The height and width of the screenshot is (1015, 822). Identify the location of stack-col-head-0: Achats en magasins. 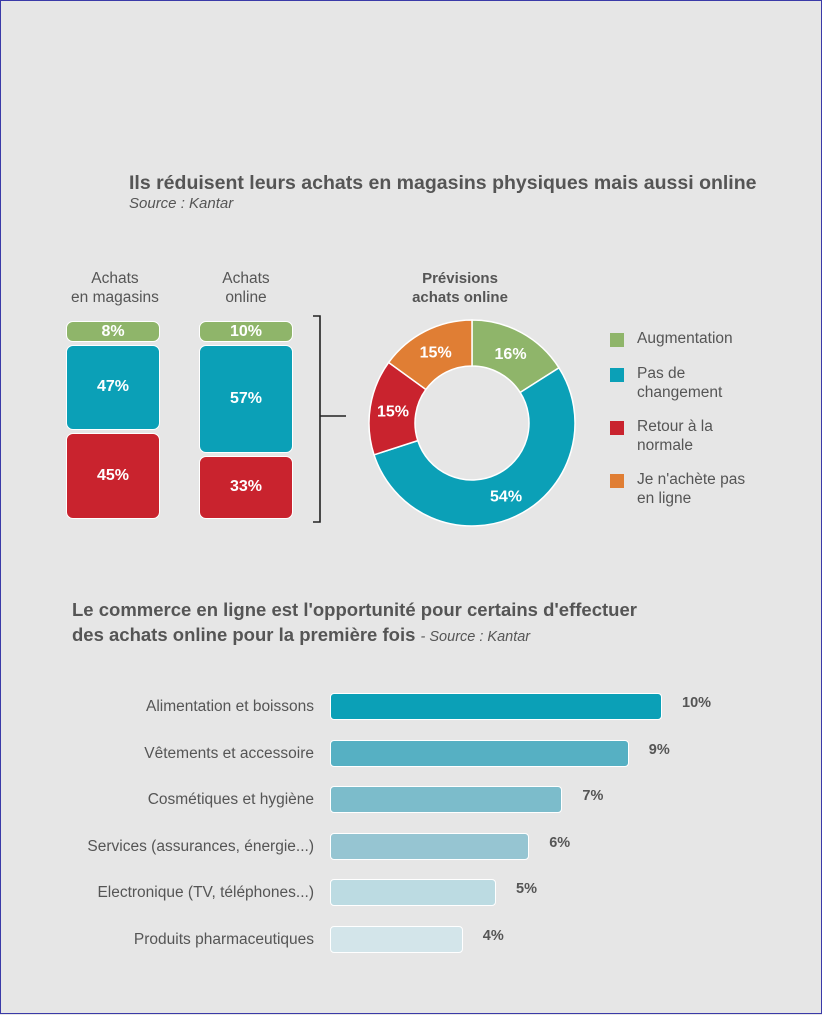
(115, 288).